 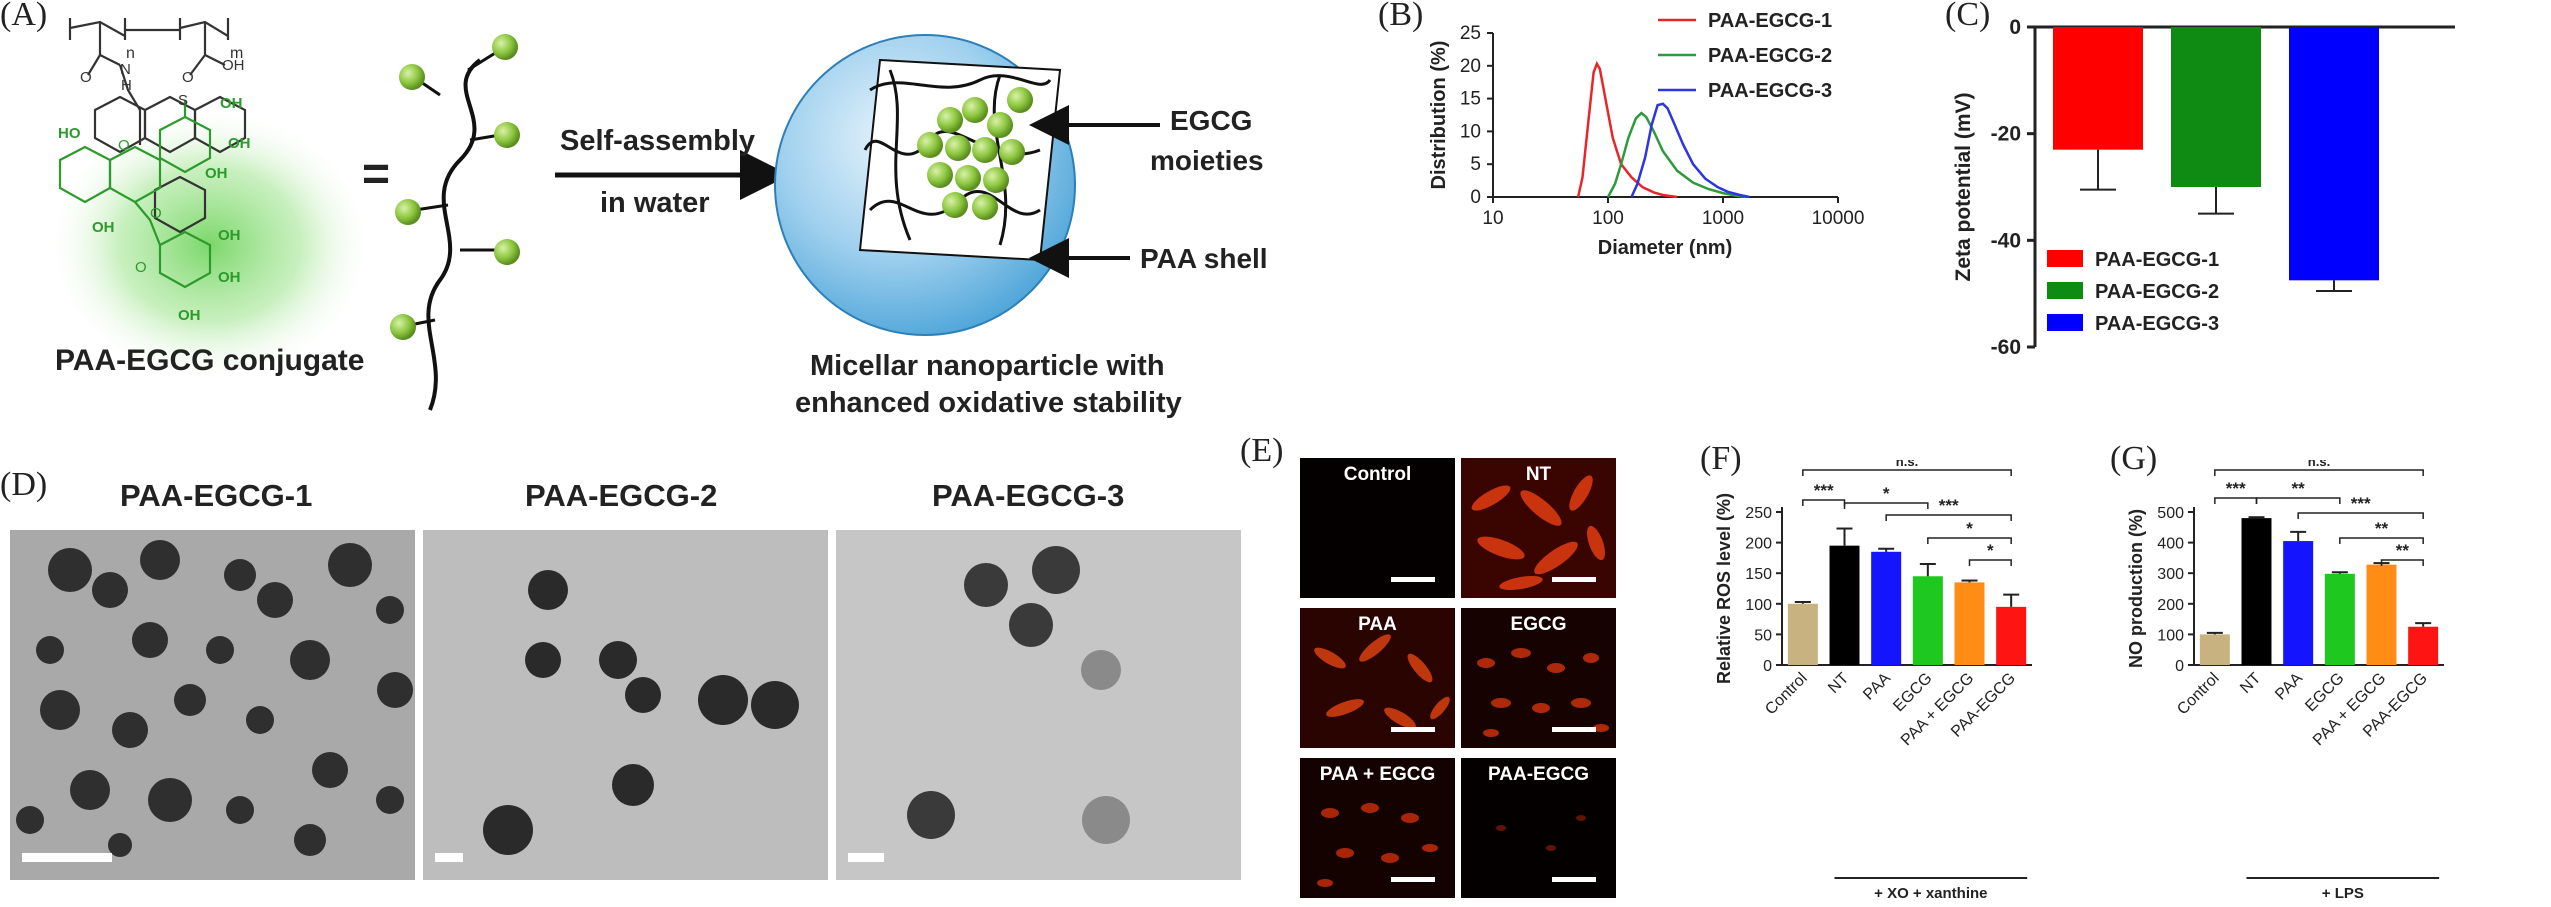 What do you see at coordinates (1538, 624) in the screenshot?
I see `fluorescence-label: EGCG` at bounding box center [1538, 624].